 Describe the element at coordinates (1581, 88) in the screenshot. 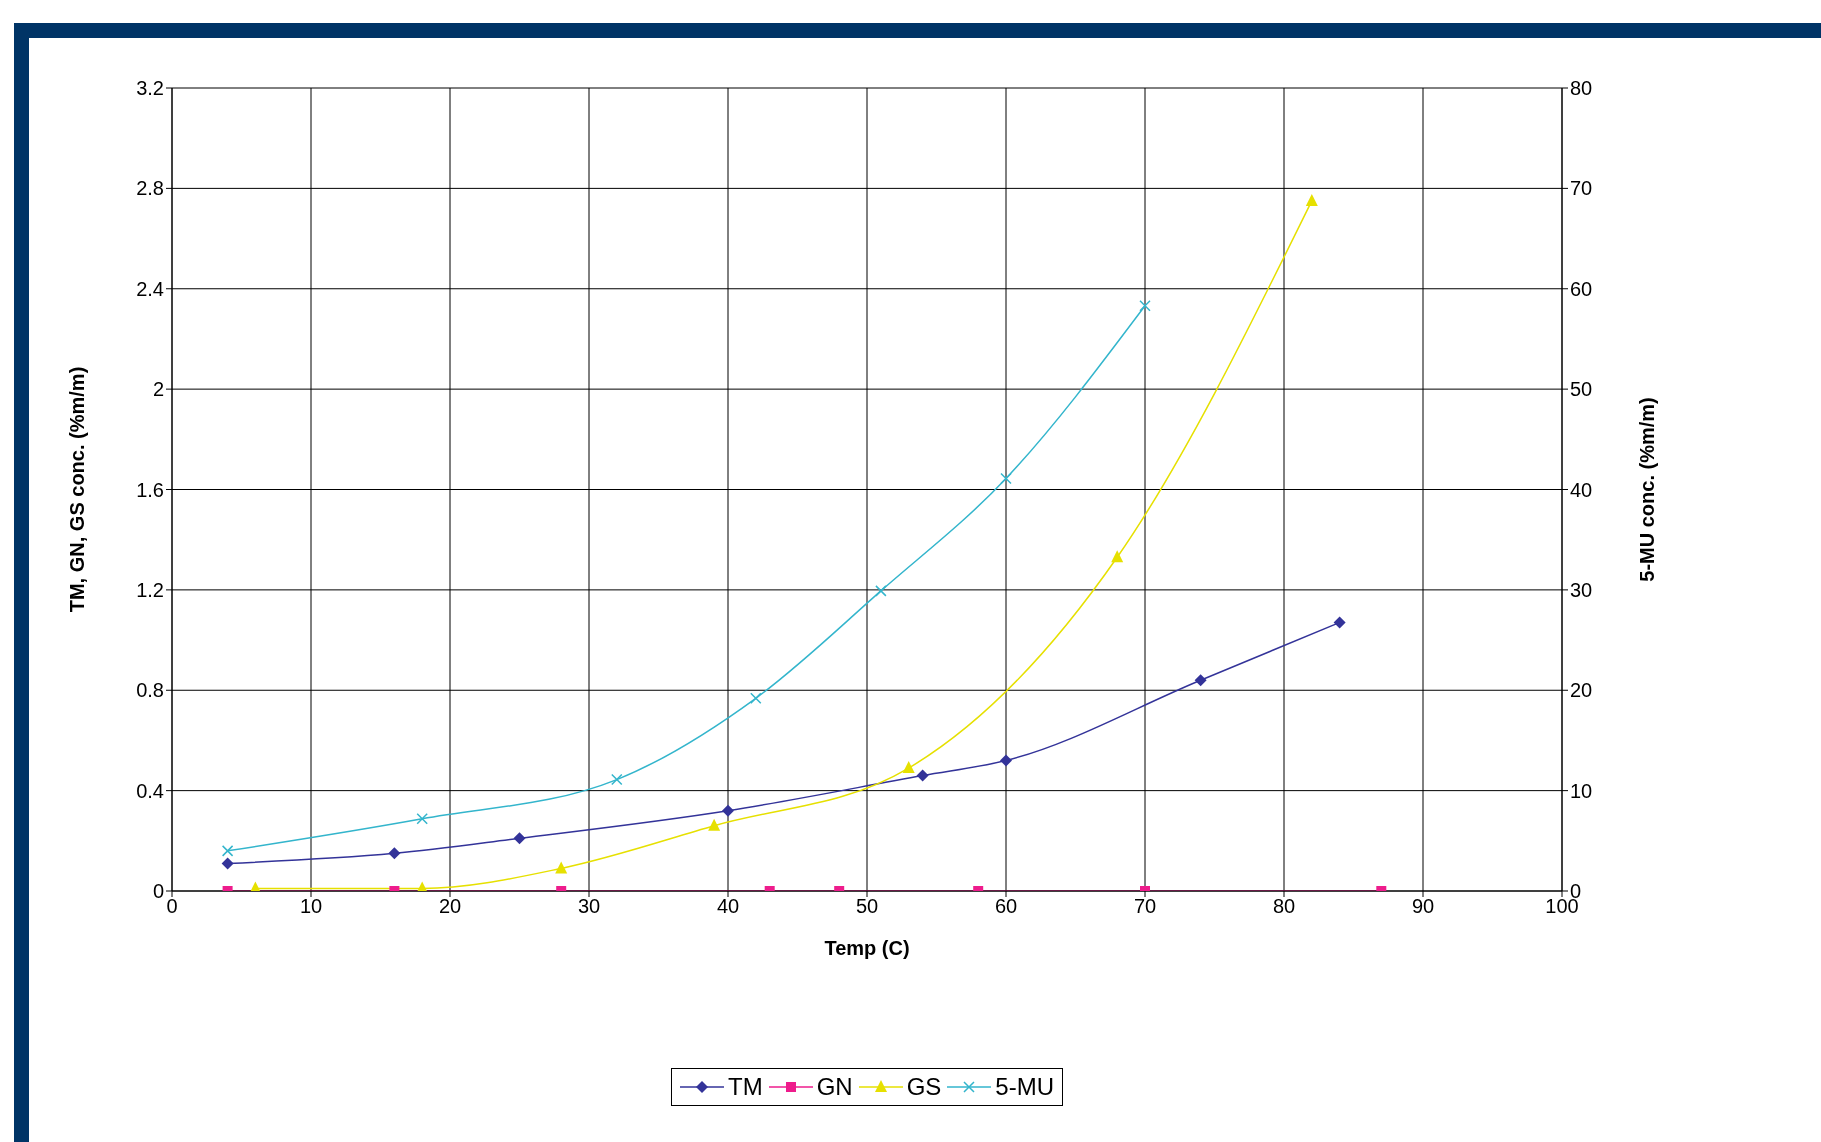

I see `y2-tick-label: 80` at that location.